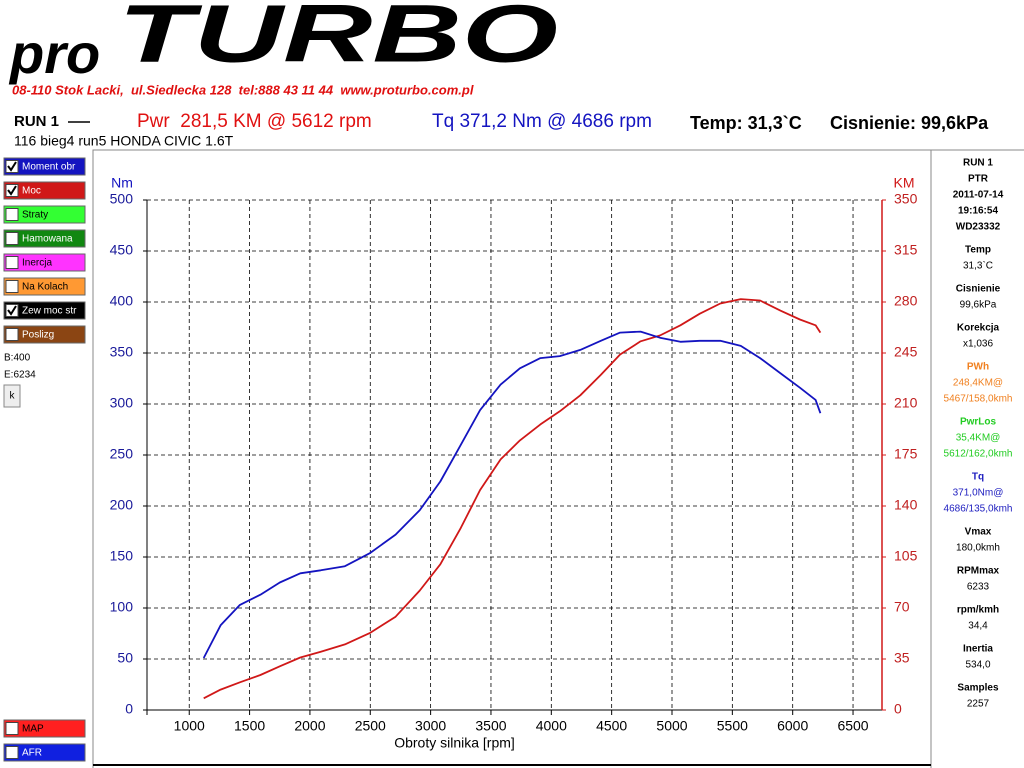  Describe the element at coordinates (978, 649) in the screenshot. I see `info-line: Inertia` at that location.